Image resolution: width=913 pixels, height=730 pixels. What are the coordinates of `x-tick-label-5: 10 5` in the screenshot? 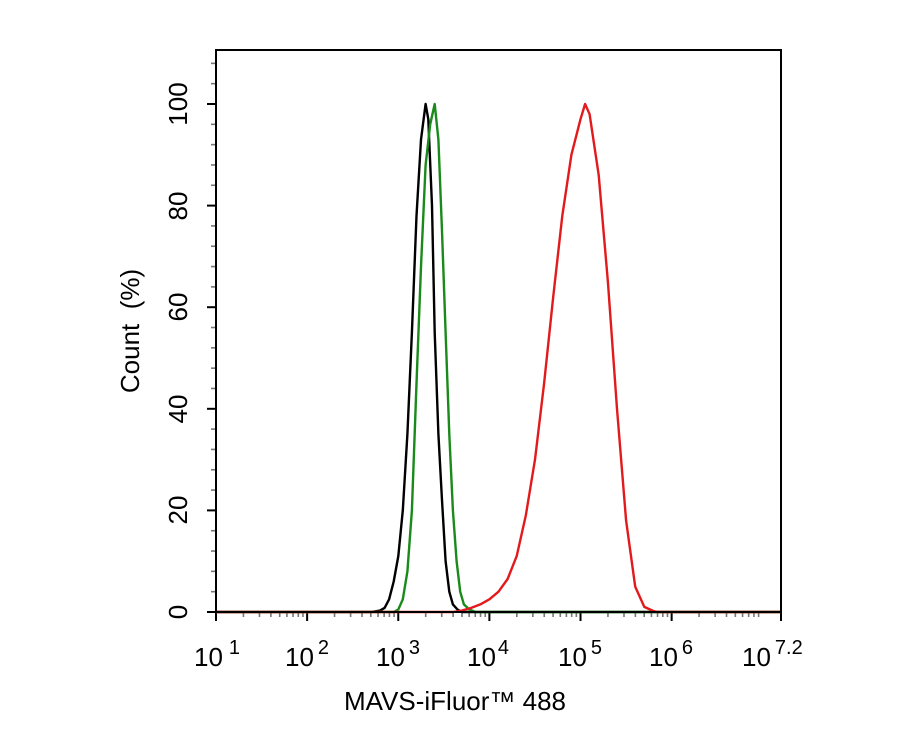 It's located at (580, 654).